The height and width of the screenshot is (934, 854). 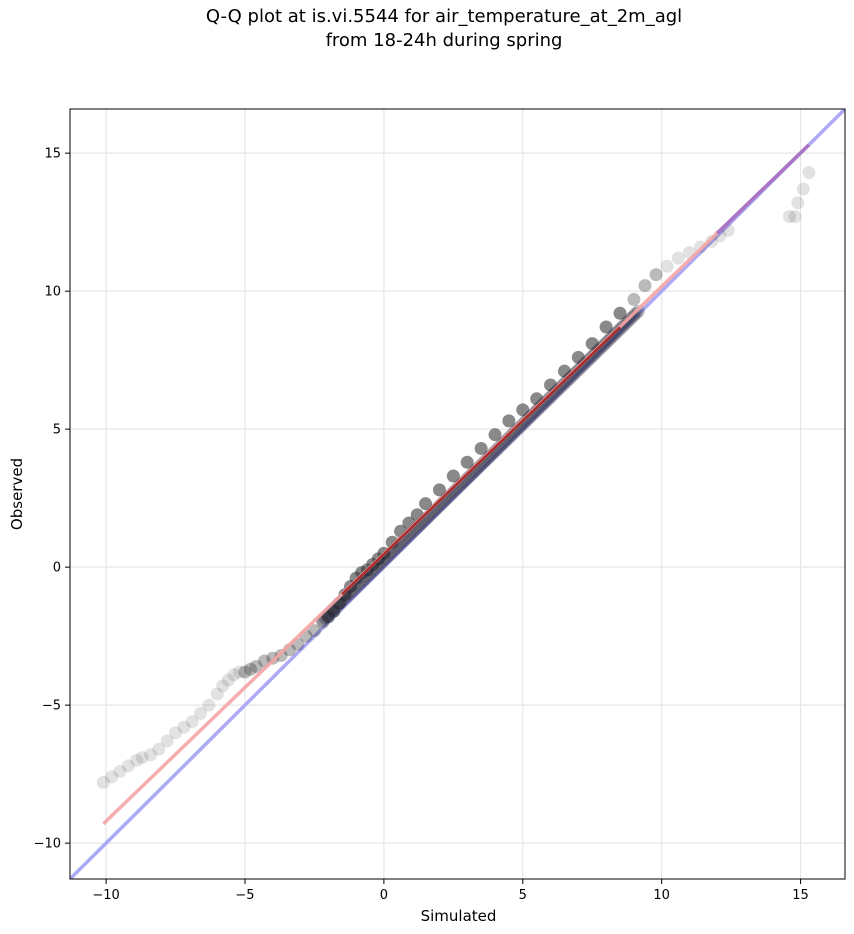 I want to click on x-tick-label: 10, so click(x=661, y=895).